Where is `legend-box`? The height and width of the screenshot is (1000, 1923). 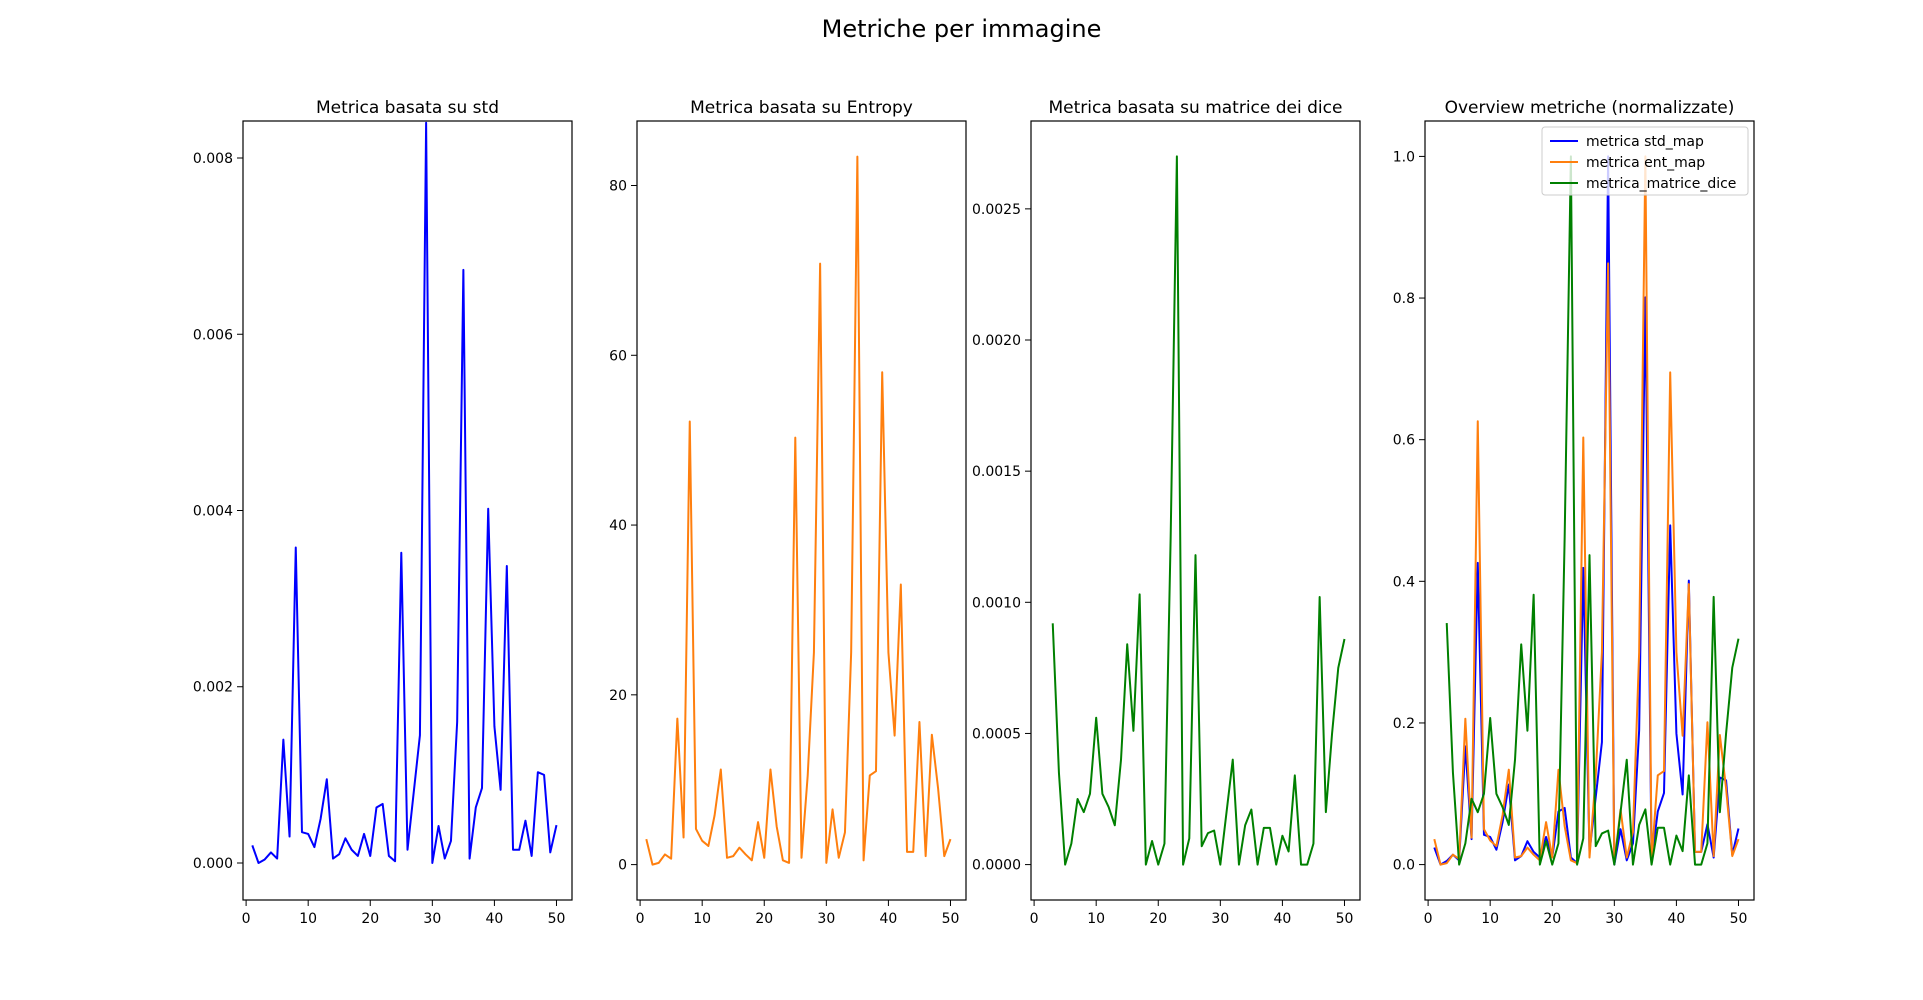 legend-box is located at coordinates (1645, 161).